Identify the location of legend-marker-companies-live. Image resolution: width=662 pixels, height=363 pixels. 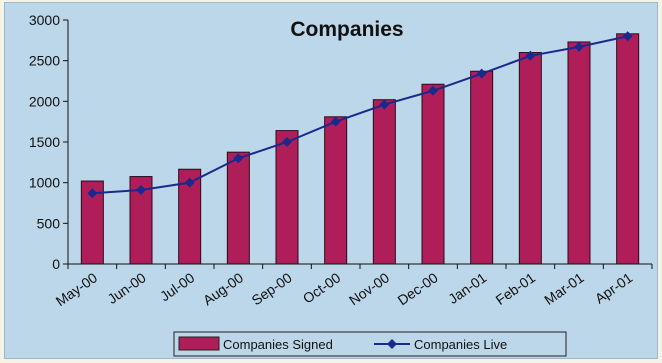
(392, 344).